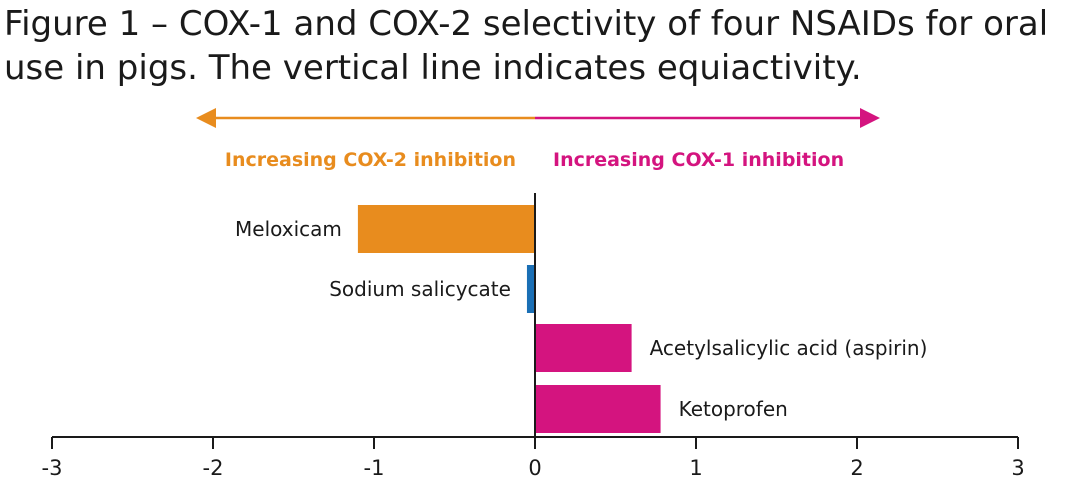 The width and height of the screenshot is (1080, 502). Describe the element at coordinates (695, 468) in the screenshot. I see `x-tick-label: 1` at that location.